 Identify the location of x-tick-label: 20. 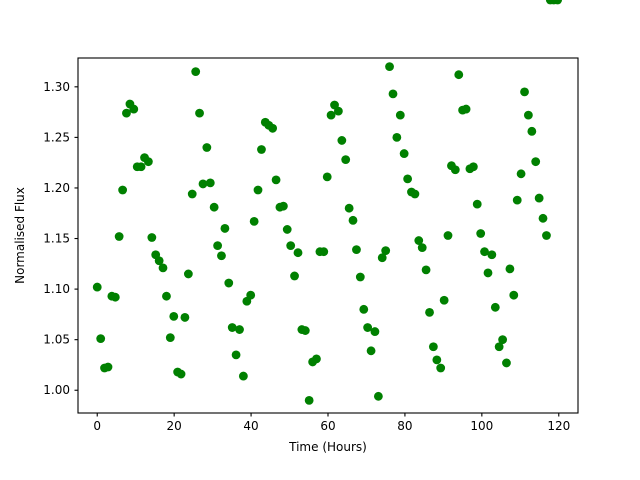
(174, 426).